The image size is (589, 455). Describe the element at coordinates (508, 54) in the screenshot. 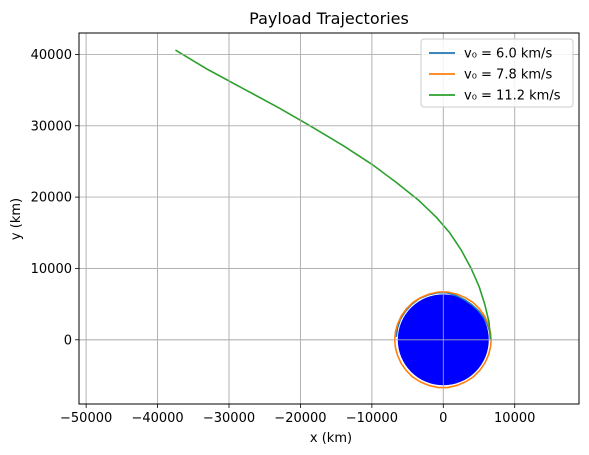

I see `legend-label-0: v₀ = 6.0 km/s` at that location.